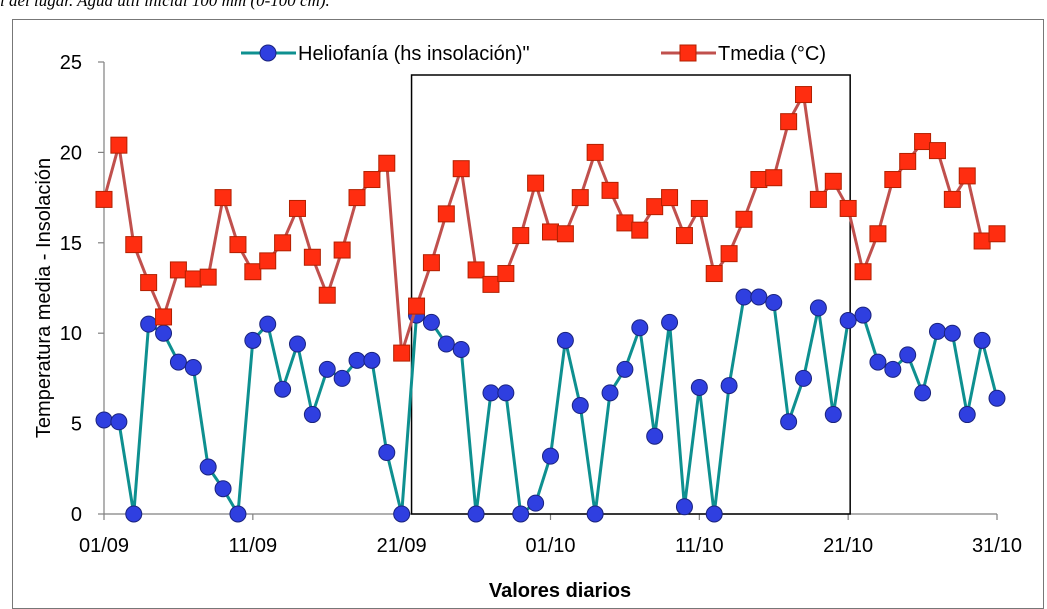  Describe the element at coordinates (76, 425) in the screenshot. I see `y-tick-label: 5` at that location.